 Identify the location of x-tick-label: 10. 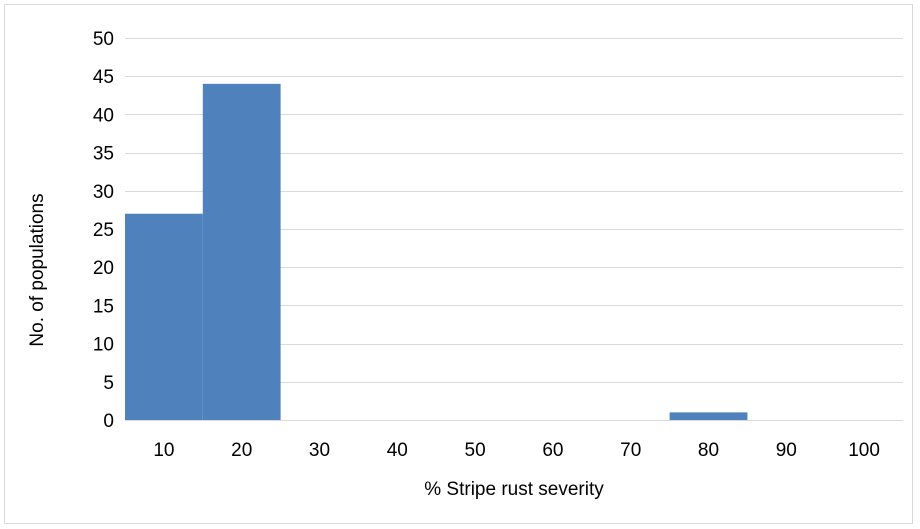
(163, 450).